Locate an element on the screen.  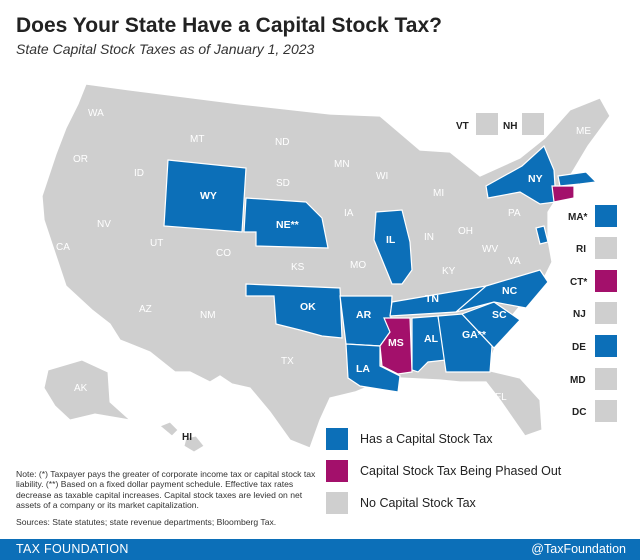
footer-bar: TAX FOUNDATION @TaxFoundation is located at coordinates (320, 549).